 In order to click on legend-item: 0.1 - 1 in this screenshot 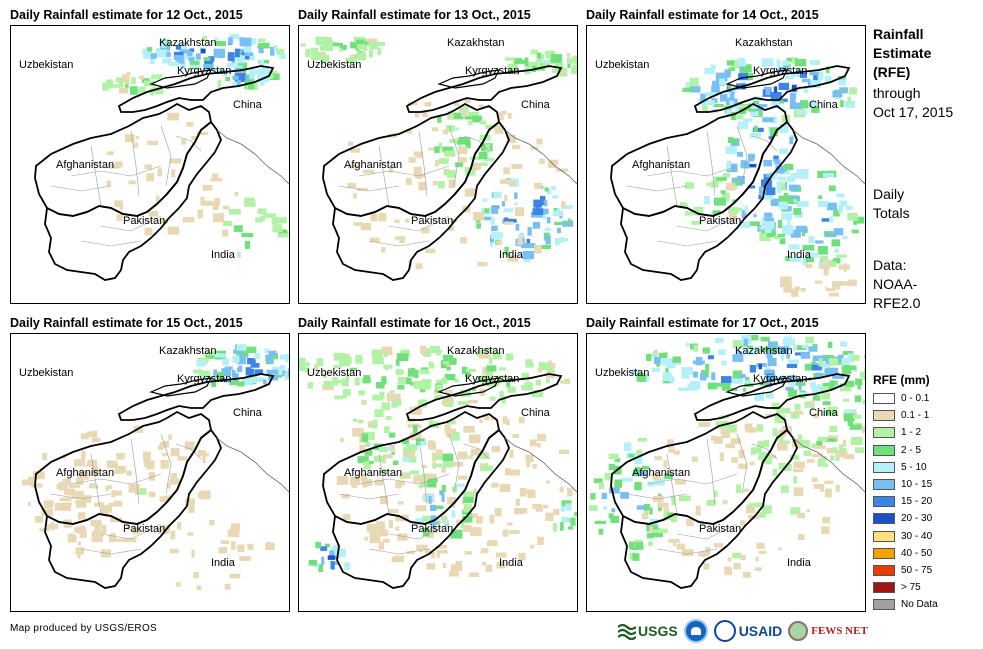, I will do `click(905, 415)`.